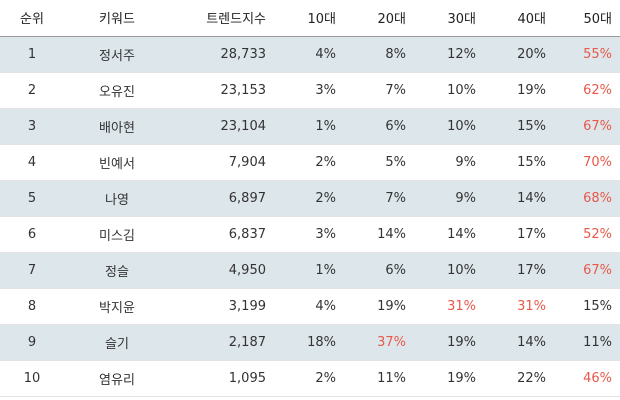 This screenshot has width=620, height=400. Describe the element at coordinates (222, 378) in the screenshot. I see `trend-index-cell: 1,095` at that location.